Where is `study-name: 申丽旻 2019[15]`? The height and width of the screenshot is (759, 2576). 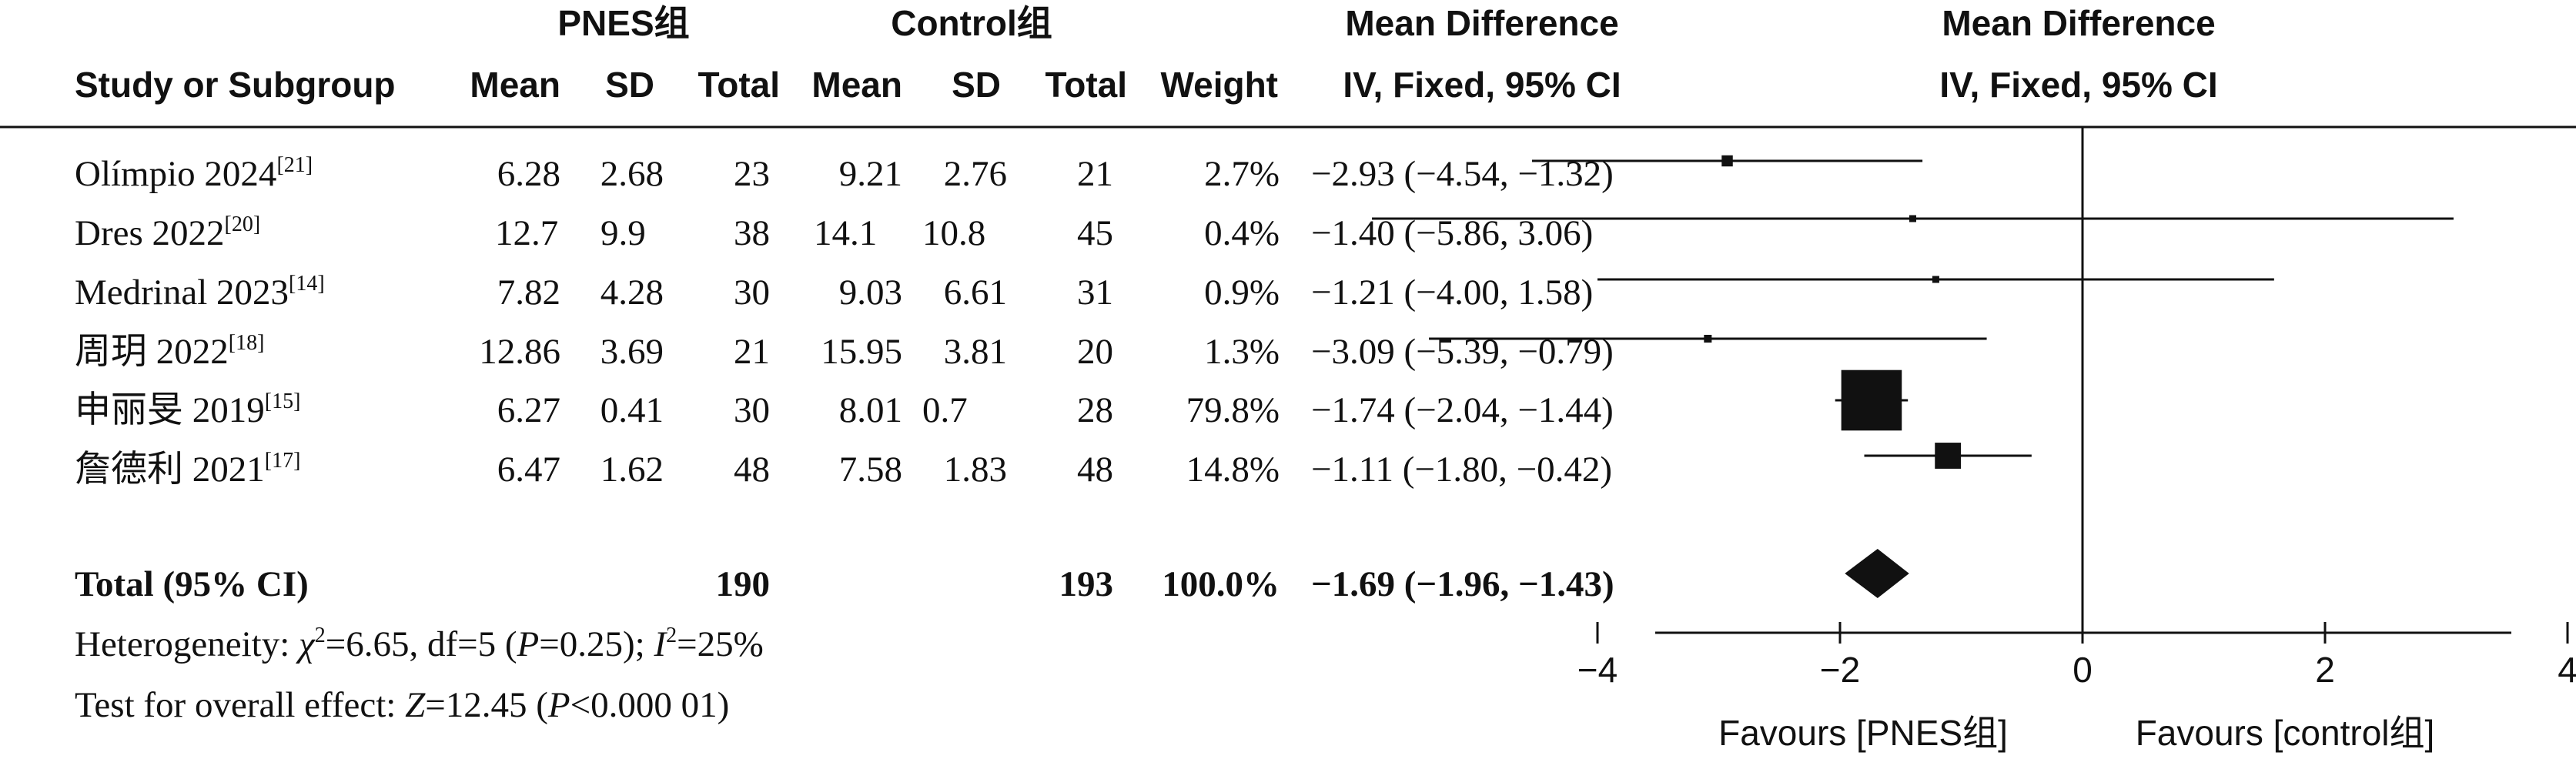 study-name: 申丽旻 2019[15] is located at coordinates (188, 410).